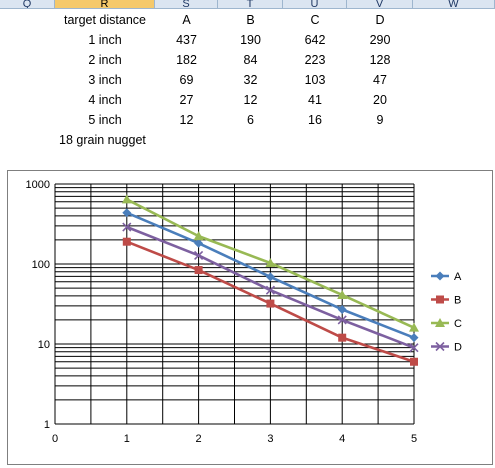  Describe the element at coordinates (458, 348) in the screenshot. I see `legend-label-d: D` at that location.